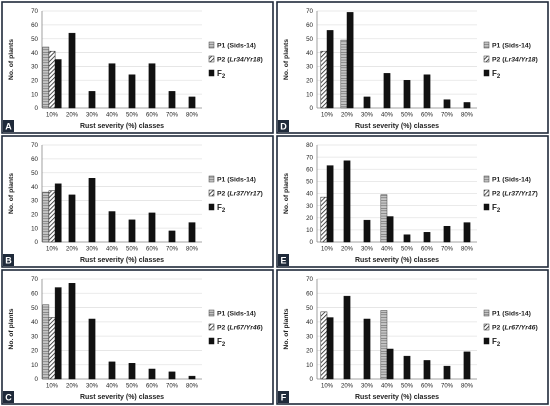 This screenshot has height=406, width=550. What do you see at coordinates (8, 398) in the screenshot?
I see `panel-letter: C` at bounding box center [8, 398].